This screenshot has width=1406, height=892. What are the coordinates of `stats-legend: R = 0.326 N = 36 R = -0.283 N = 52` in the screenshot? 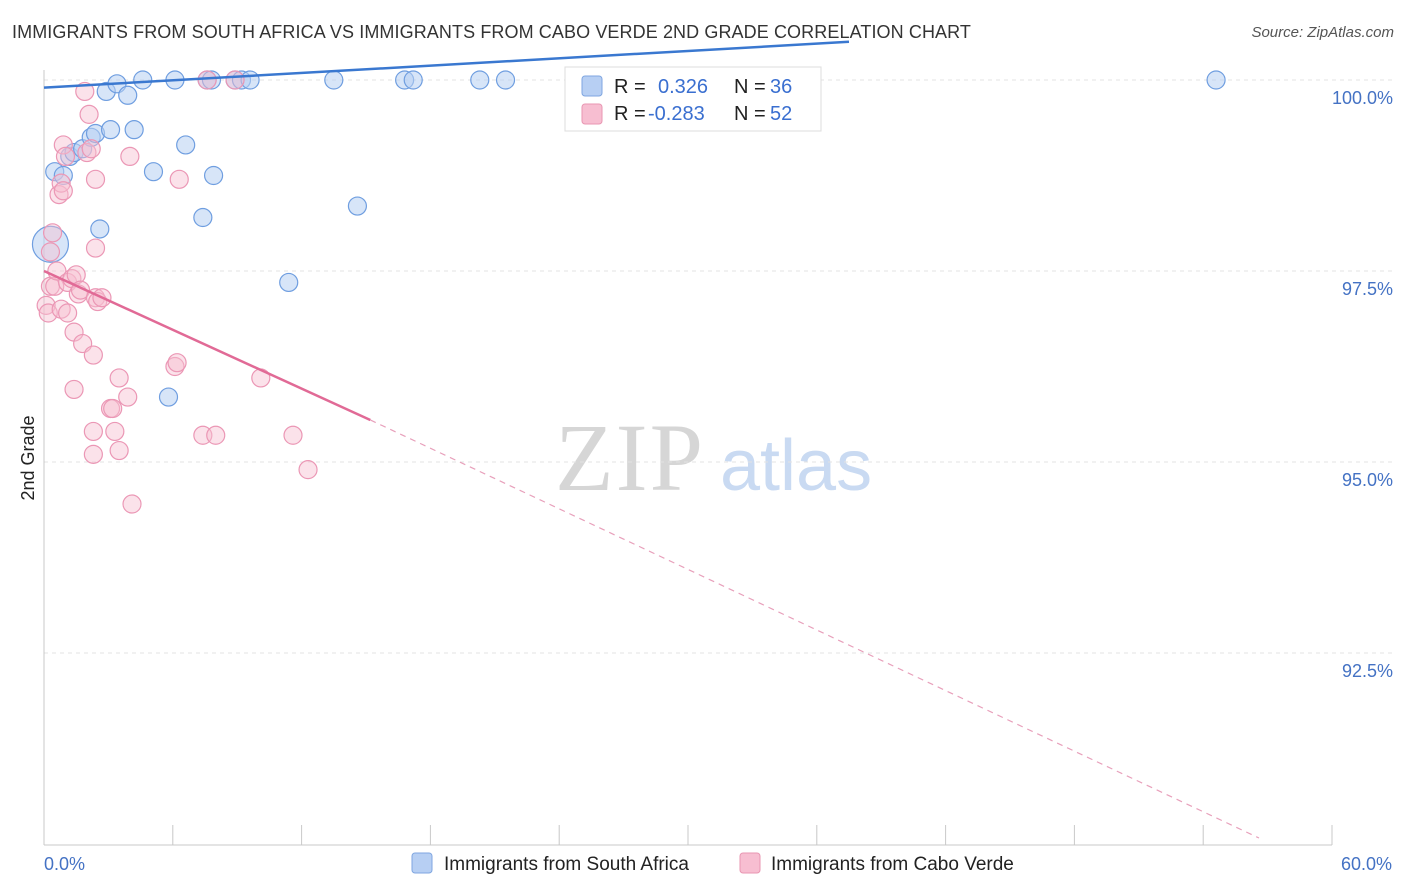 It's located at (693, 99).